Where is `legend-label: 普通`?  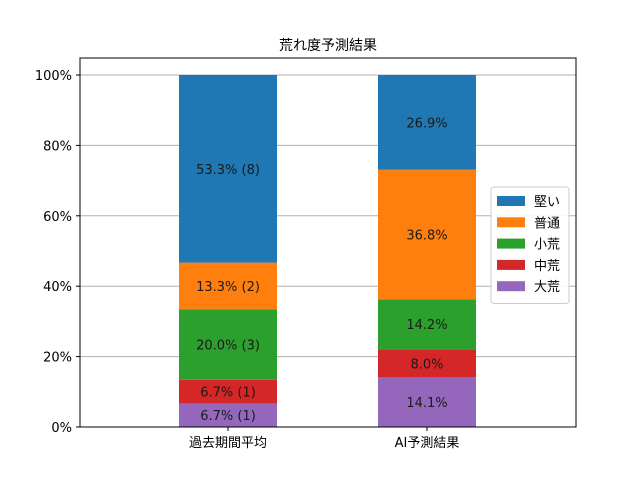 legend-label: 普通 is located at coordinates (547, 223).